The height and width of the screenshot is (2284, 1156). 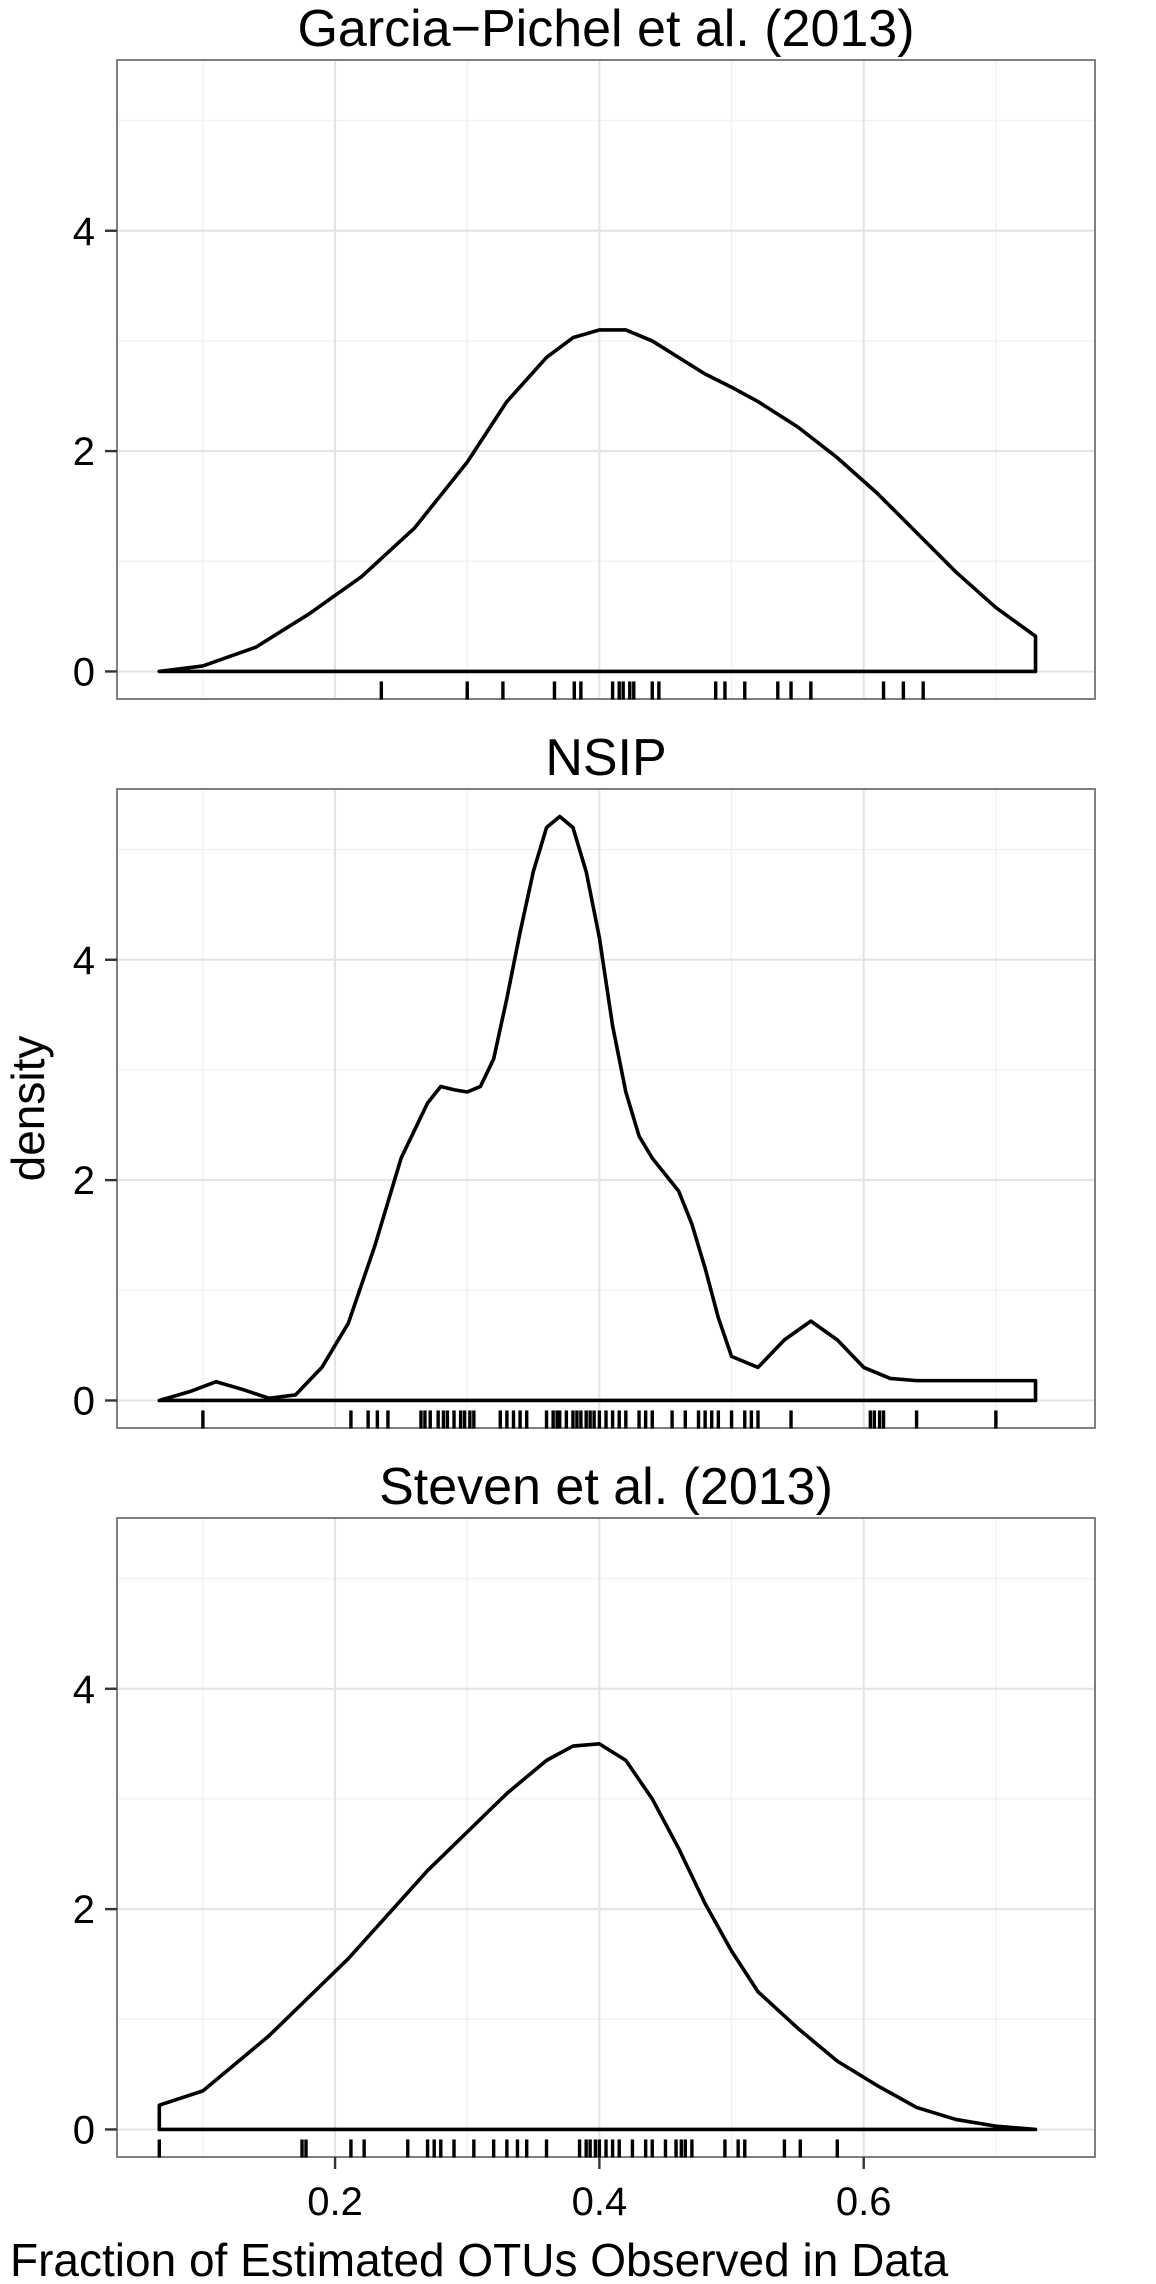 I want to click on y-axis-title: density, so click(x=28, y=1109).